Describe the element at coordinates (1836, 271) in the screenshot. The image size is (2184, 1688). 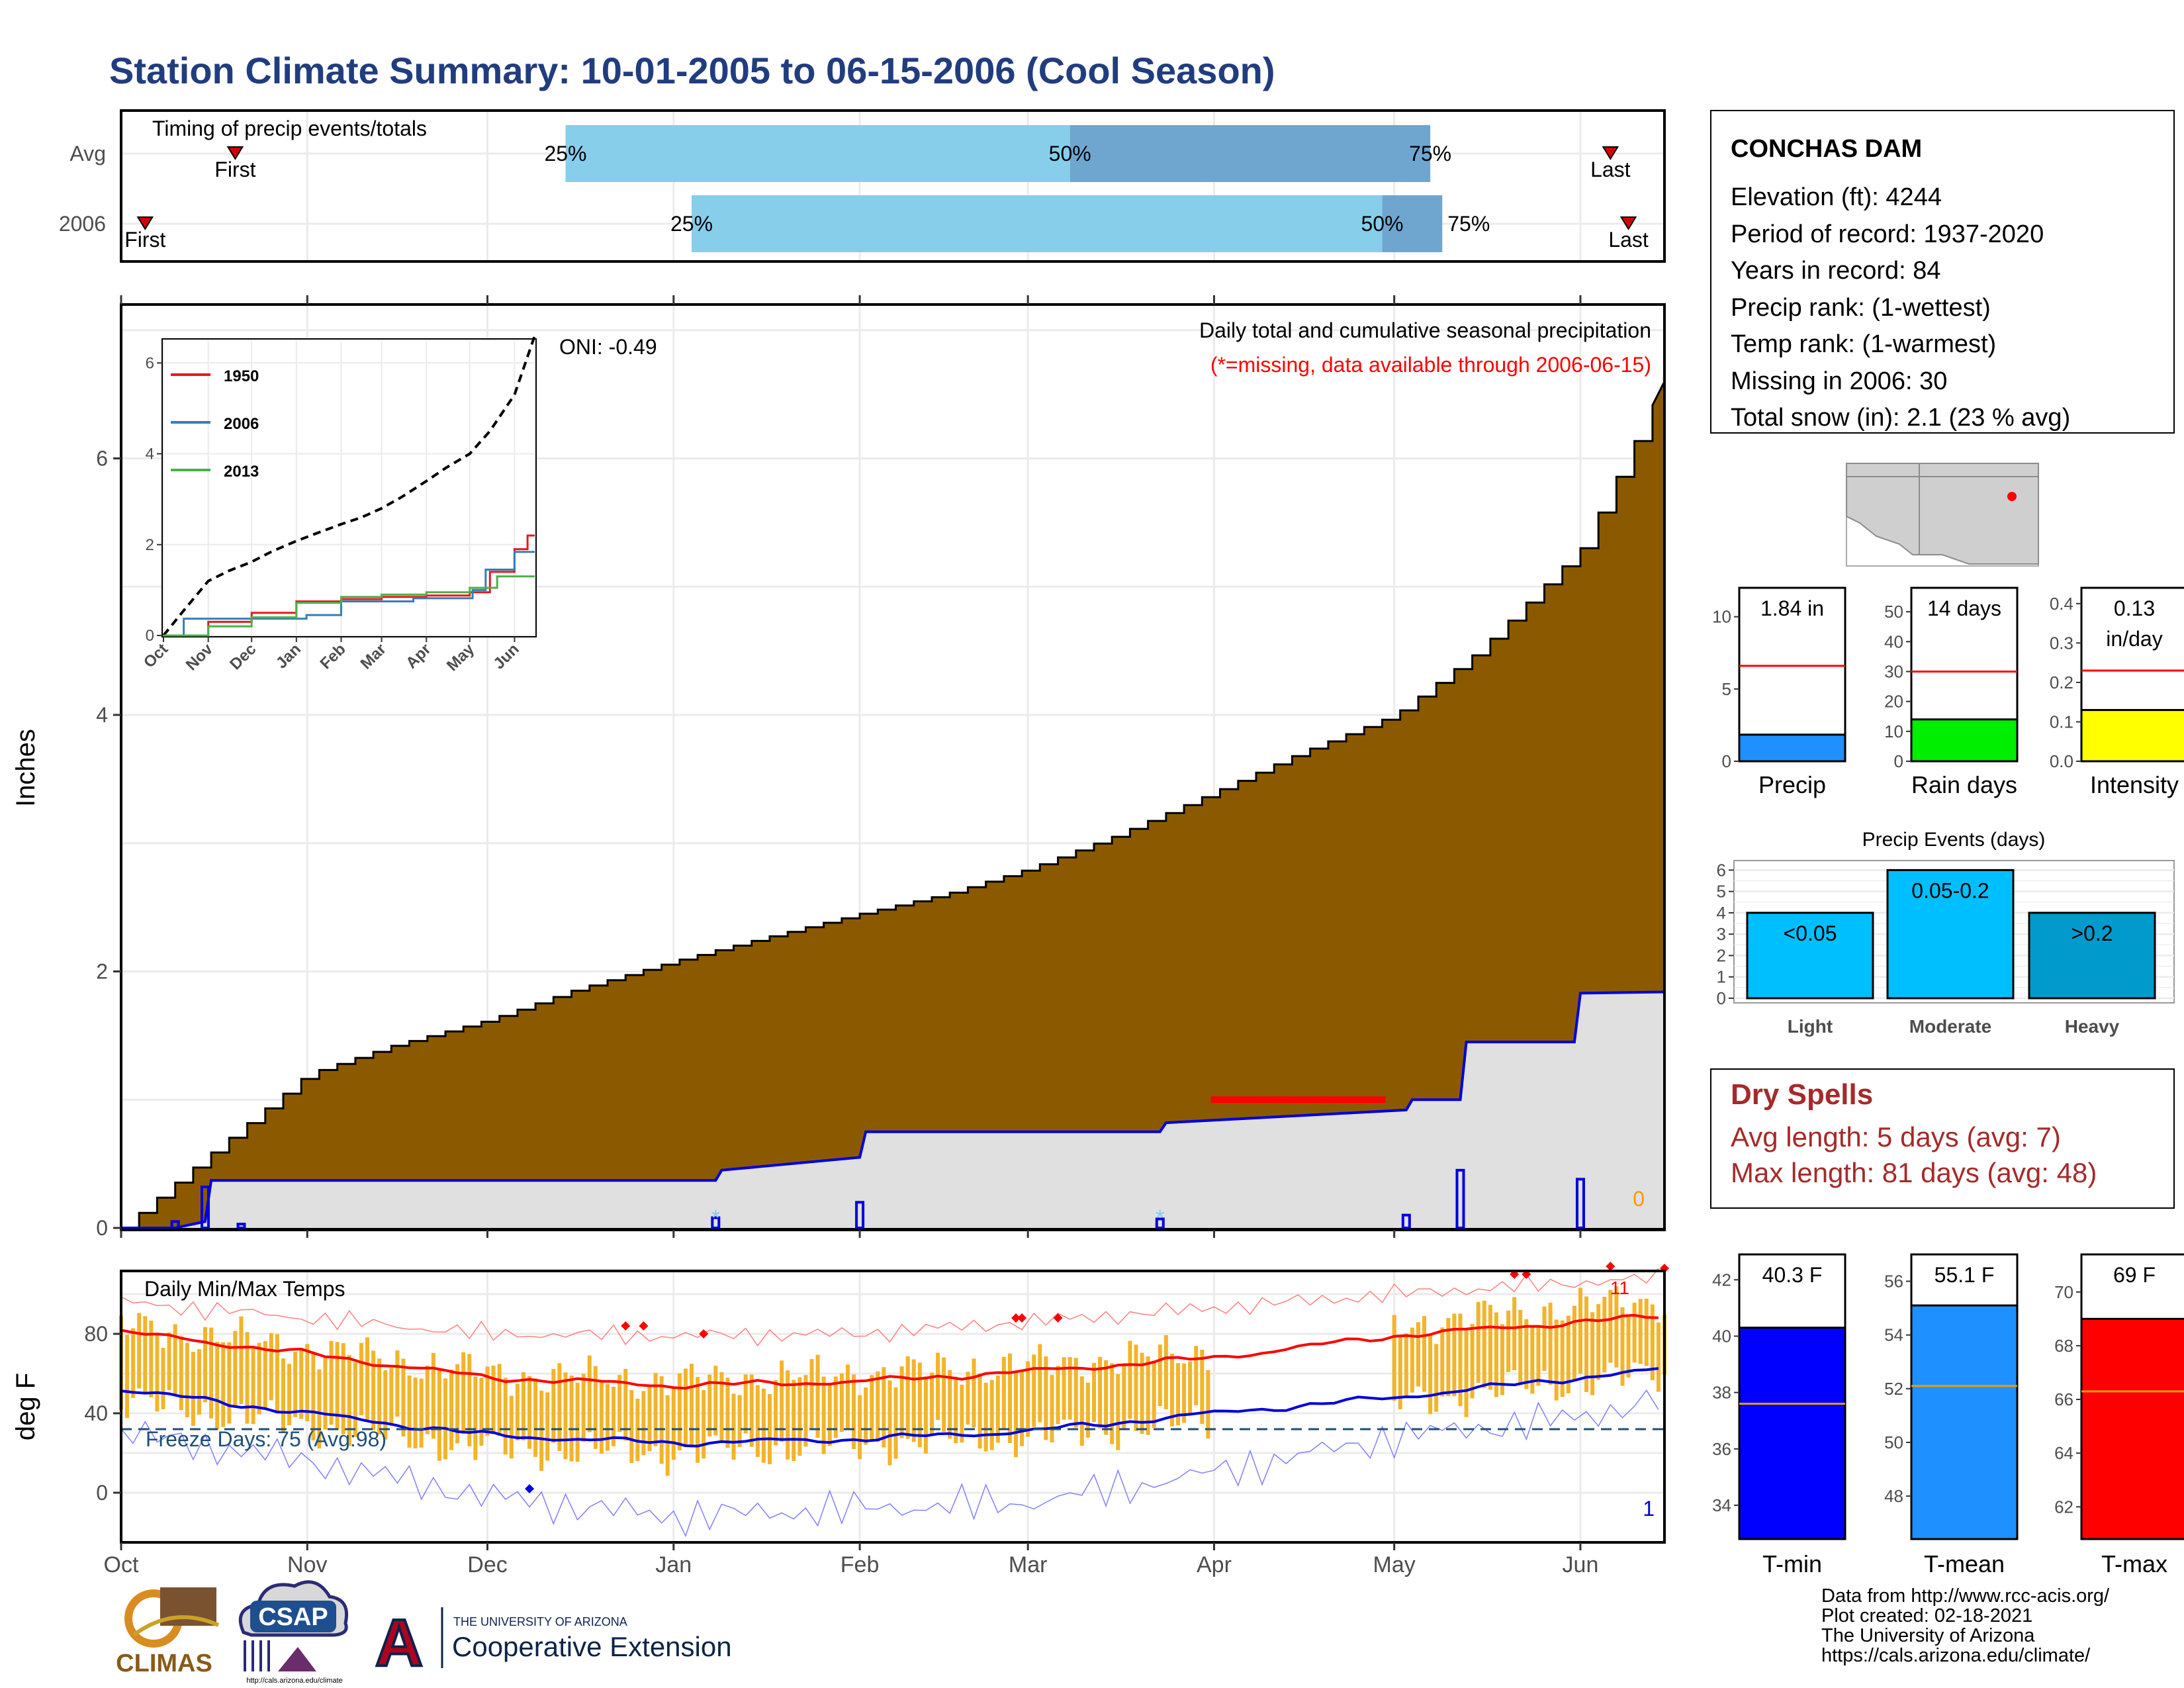
I see `station-years: Years in record: 84` at that location.